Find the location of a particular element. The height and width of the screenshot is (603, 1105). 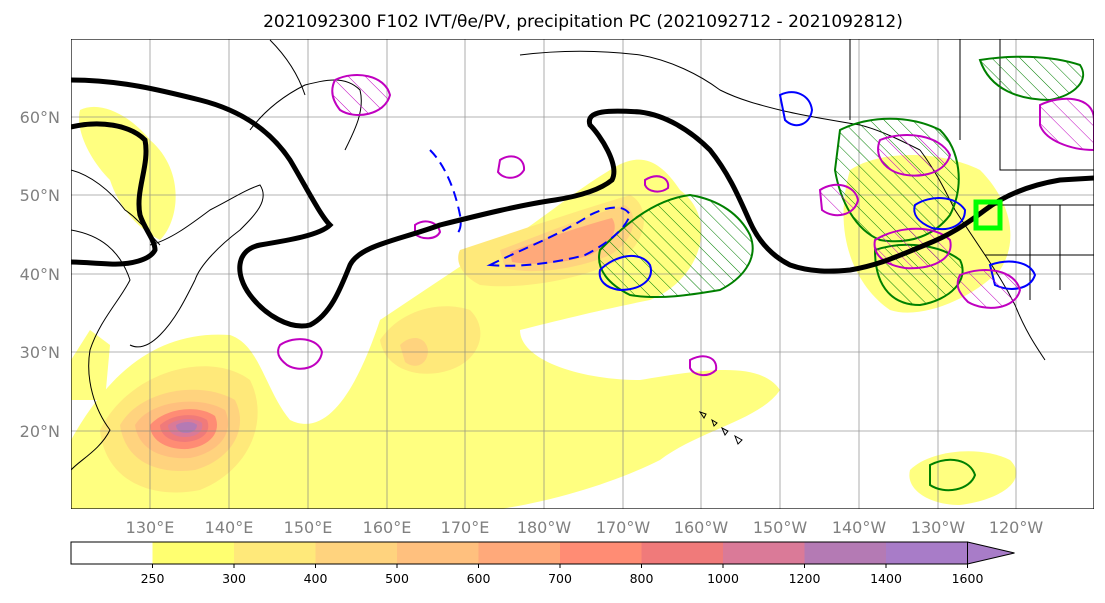

lon-label: 130°E is located at coordinates (150, 527).